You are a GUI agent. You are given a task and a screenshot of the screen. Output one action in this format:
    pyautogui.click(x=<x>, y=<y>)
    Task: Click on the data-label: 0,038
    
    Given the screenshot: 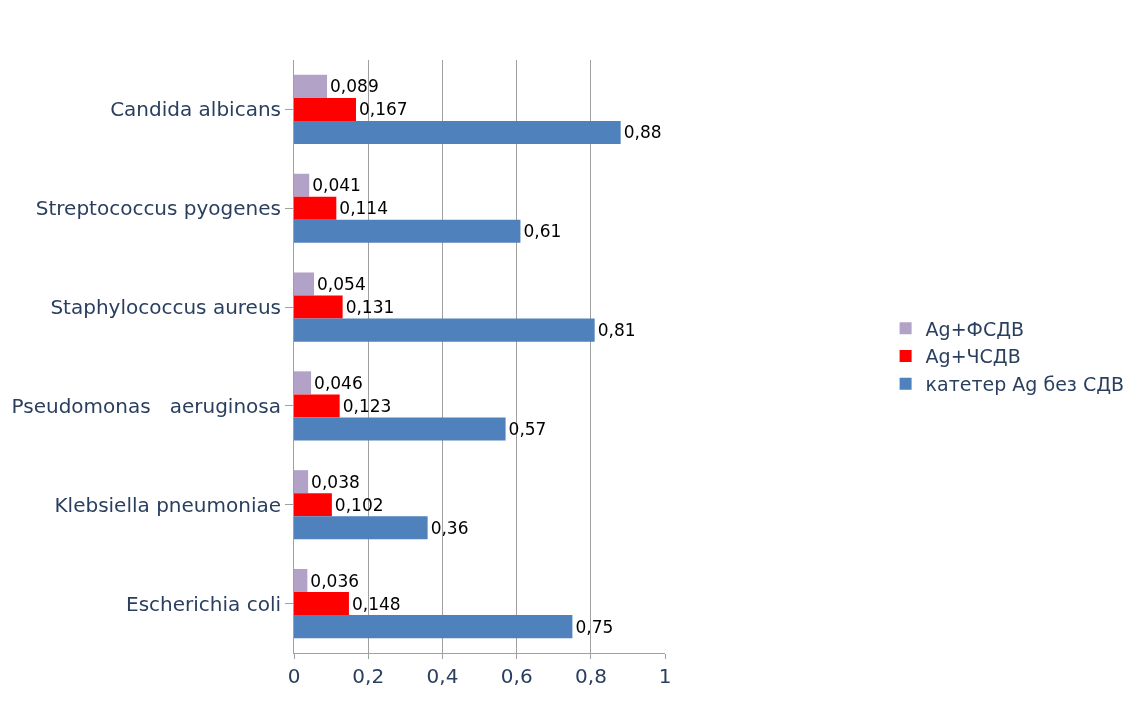 What is the action you would take?
    pyautogui.click(x=335, y=481)
    